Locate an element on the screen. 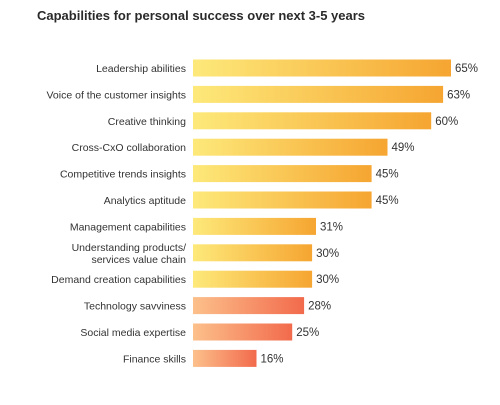 Image resolution: width=500 pixels, height=405 pixels. value-label: 63% is located at coordinates (458, 95).